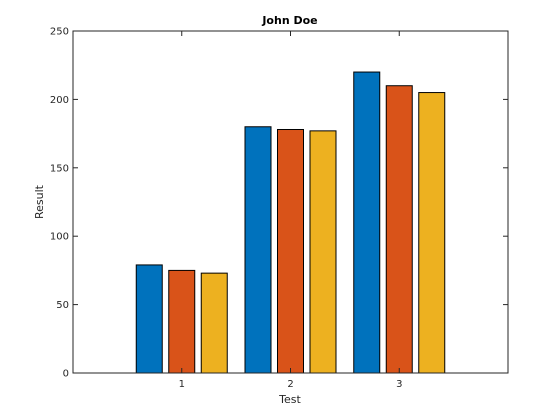  Describe the element at coordinates (258, 250) in the screenshot. I see `bar-series1-cat2` at that location.